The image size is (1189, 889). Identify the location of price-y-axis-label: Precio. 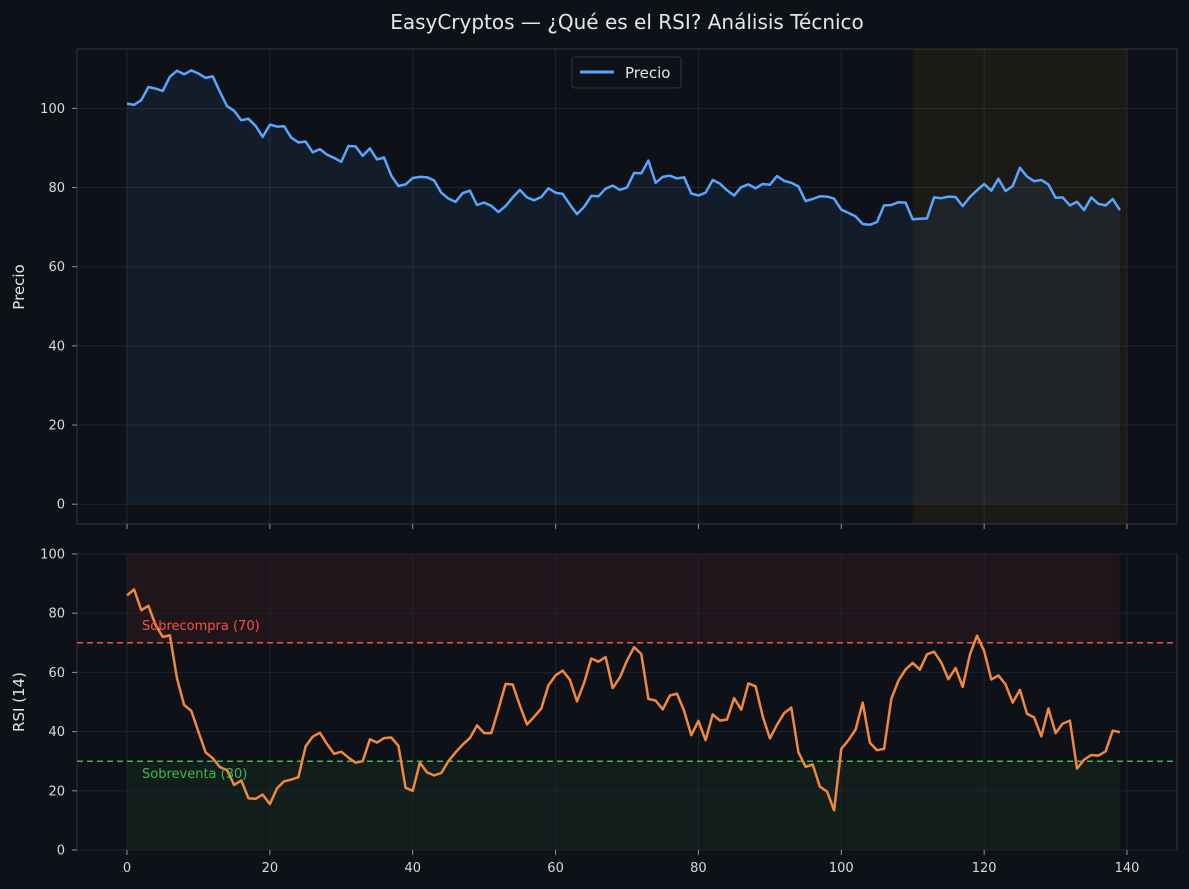
(19, 286).